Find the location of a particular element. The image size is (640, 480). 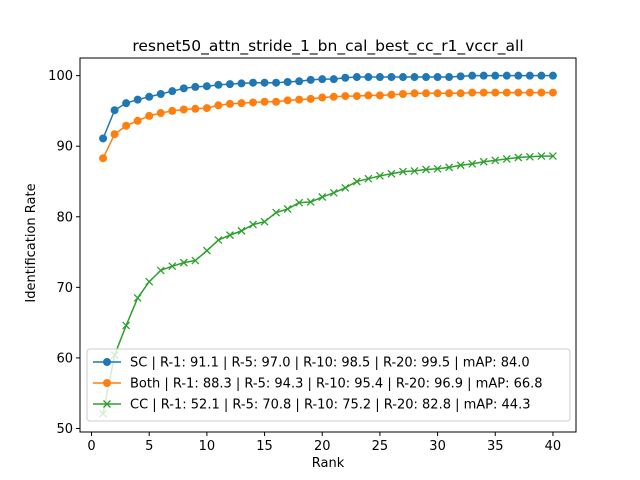

x-tick-label: 15 is located at coordinates (264, 446).